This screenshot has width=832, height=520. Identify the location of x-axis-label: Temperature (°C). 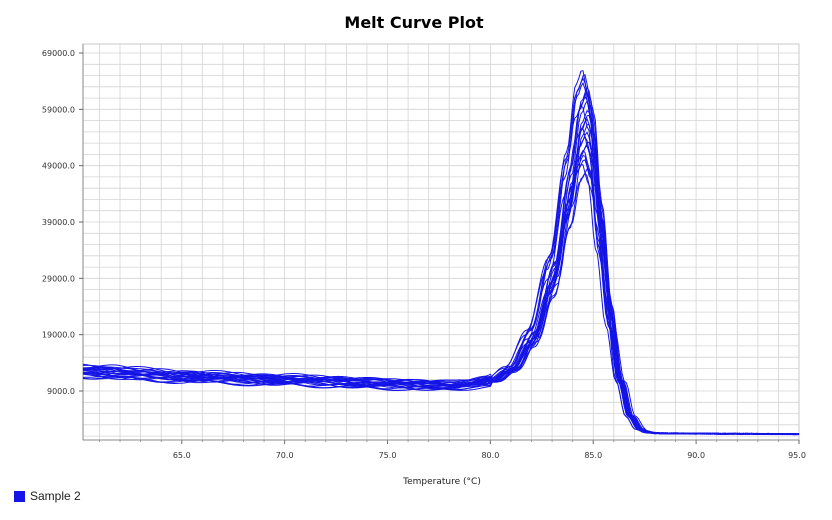
(441, 482).